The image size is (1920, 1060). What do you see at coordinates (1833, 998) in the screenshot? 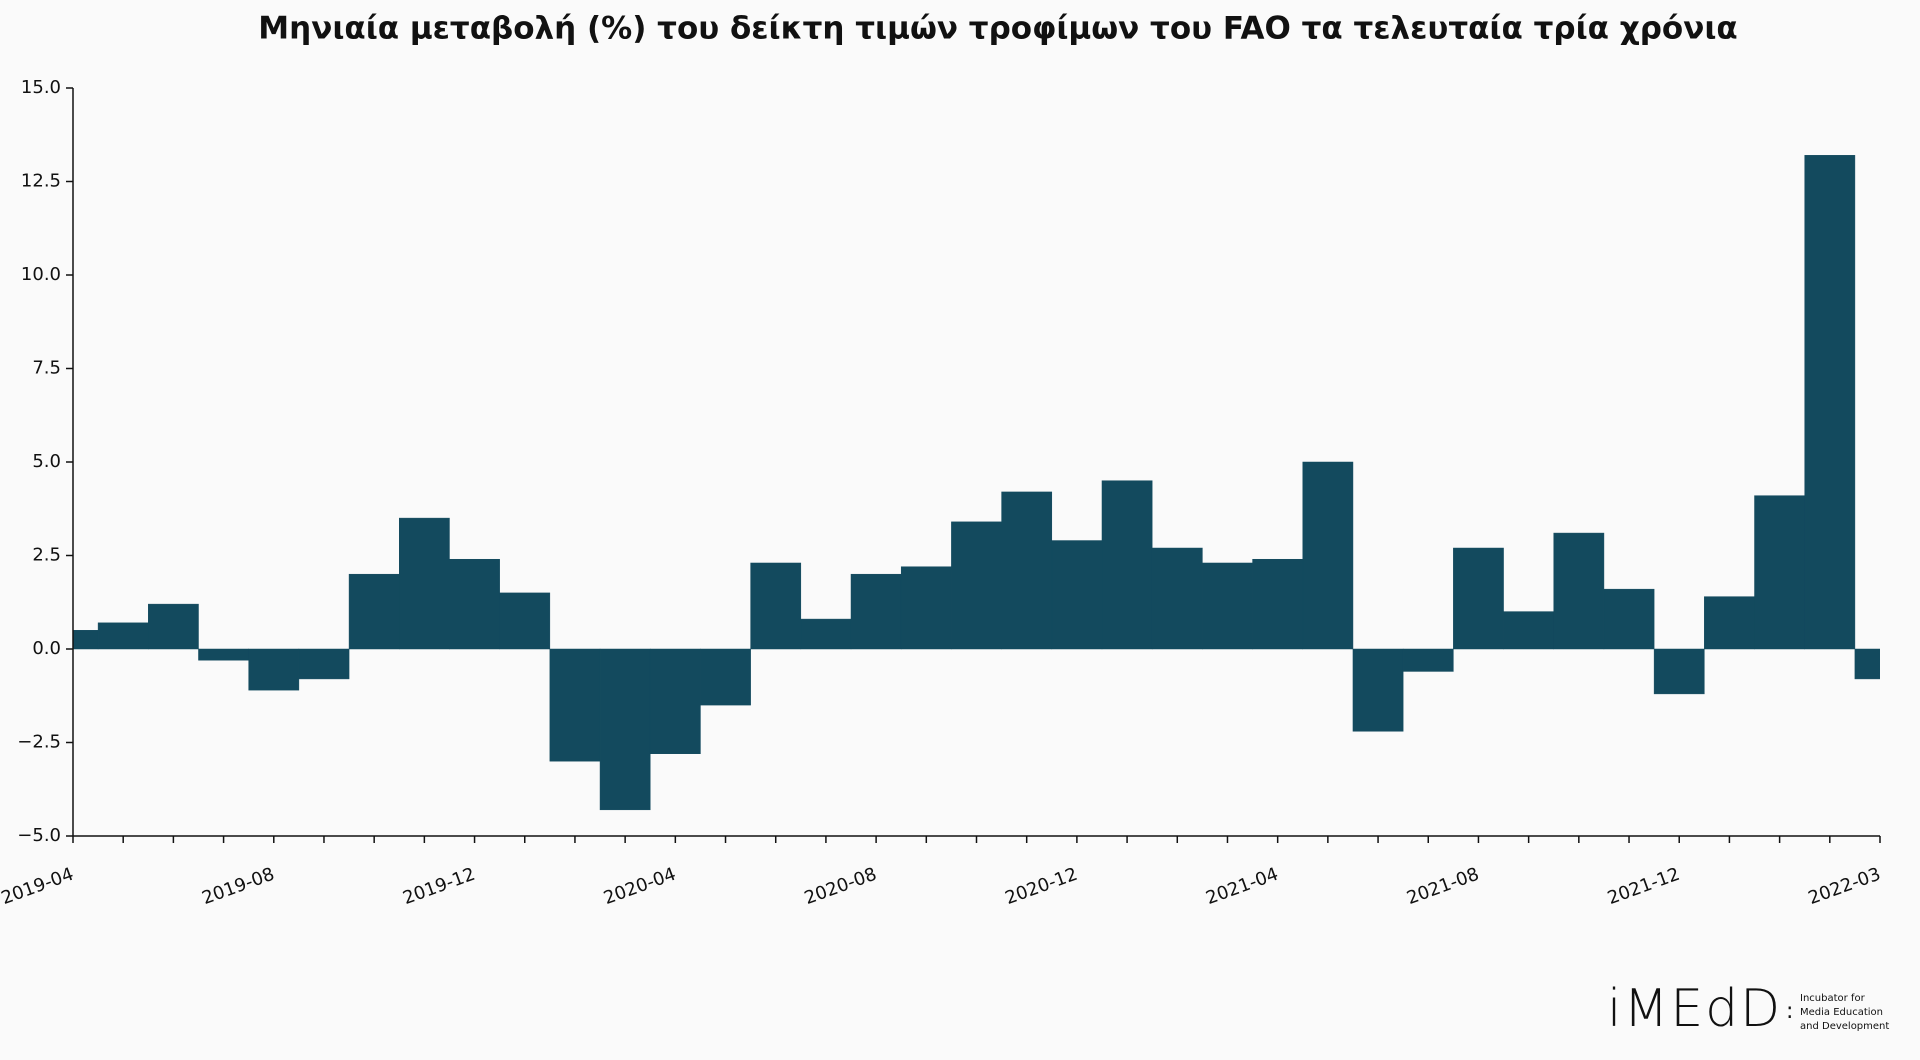
I see `logo-line: Incubator for` at bounding box center [1833, 998].